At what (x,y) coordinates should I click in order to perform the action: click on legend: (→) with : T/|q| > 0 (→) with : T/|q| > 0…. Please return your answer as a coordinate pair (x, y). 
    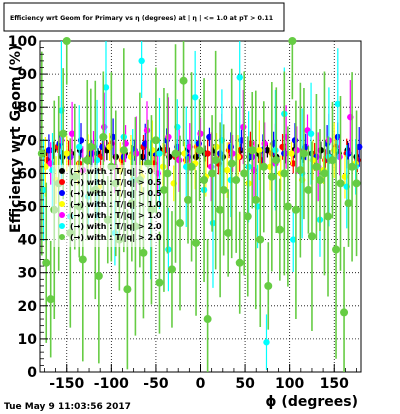
    Looking at the image, I should click on (107, 206).